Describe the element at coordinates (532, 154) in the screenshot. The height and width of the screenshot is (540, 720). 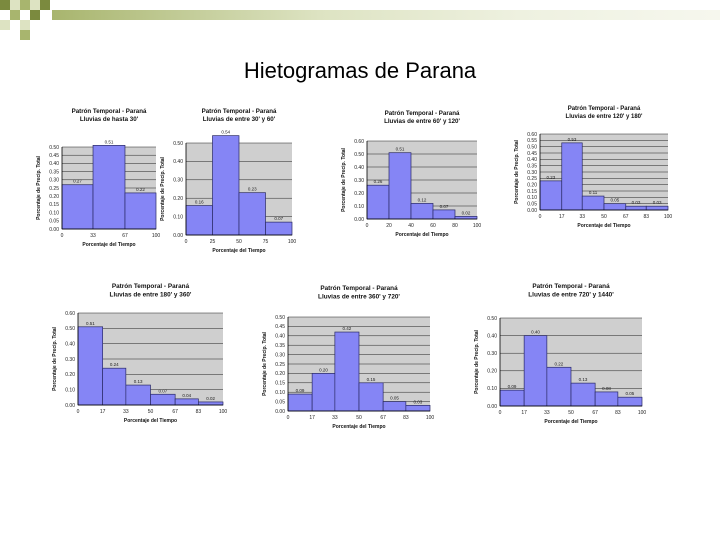
I see `y-tick-label: 0.45` at that location.